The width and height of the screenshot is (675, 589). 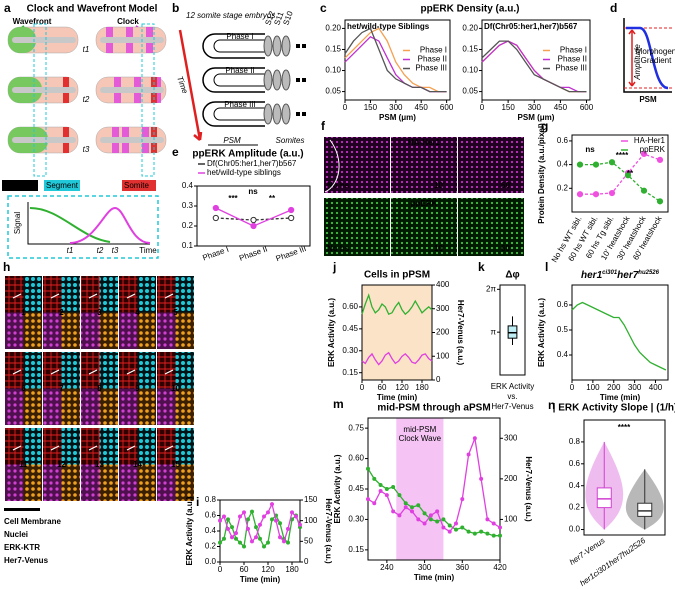 What do you see at coordinates (512, 396) in the screenshot?
I see `x-axis-label: vs.` at bounding box center [512, 396].